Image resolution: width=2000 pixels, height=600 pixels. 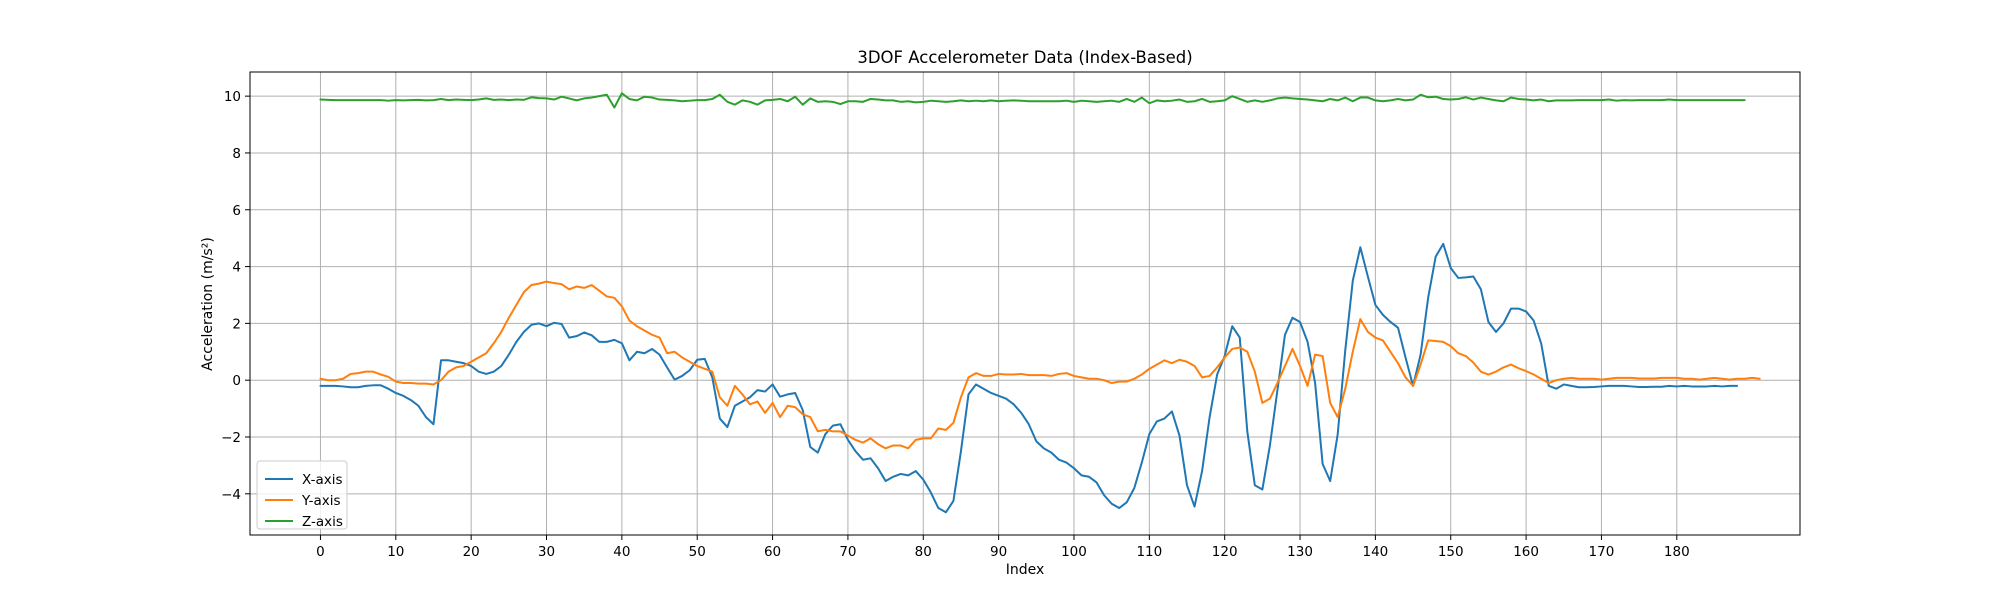 I want to click on x-tick-label: 20, so click(x=471, y=552).